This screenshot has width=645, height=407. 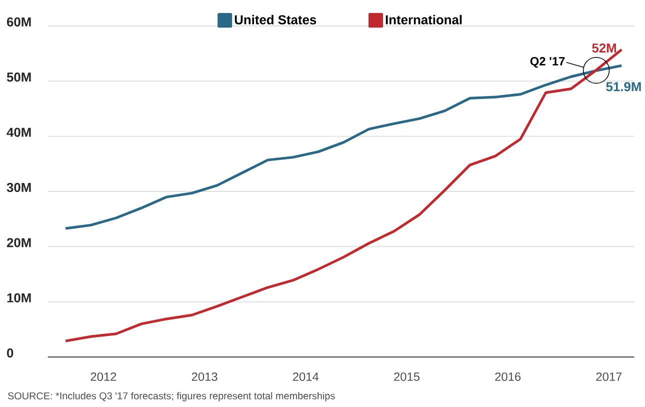 What do you see at coordinates (18, 132) in the screenshot?
I see `y-tick-label: 40M` at bounding box center [18, 132].